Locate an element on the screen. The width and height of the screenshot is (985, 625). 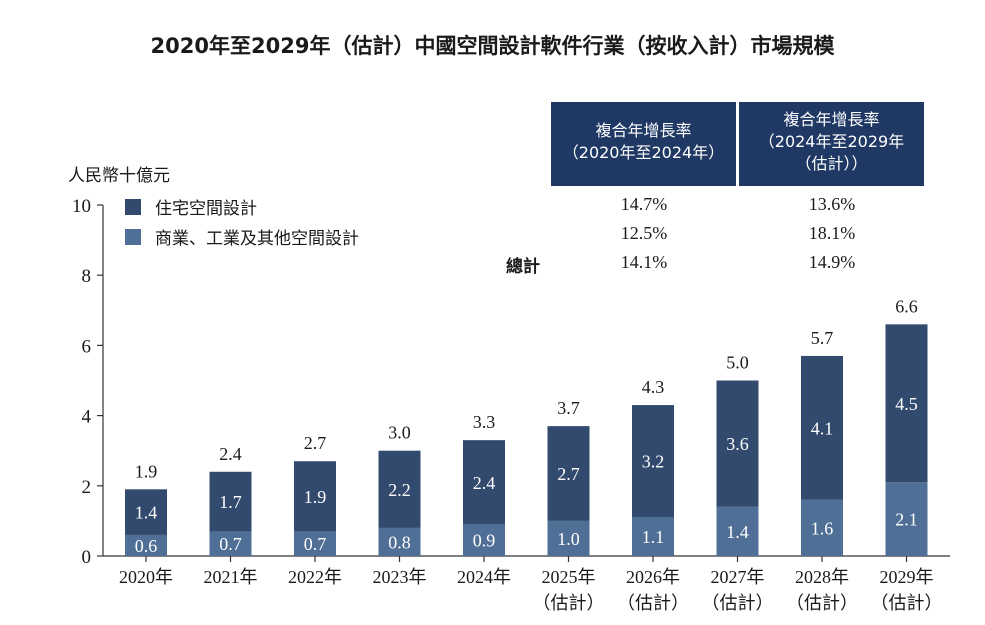
chart-title: 2020年至2029年（估計）中國空間設計軟件行業（按收入計）市場規模 is located at coordinates (492, 46).